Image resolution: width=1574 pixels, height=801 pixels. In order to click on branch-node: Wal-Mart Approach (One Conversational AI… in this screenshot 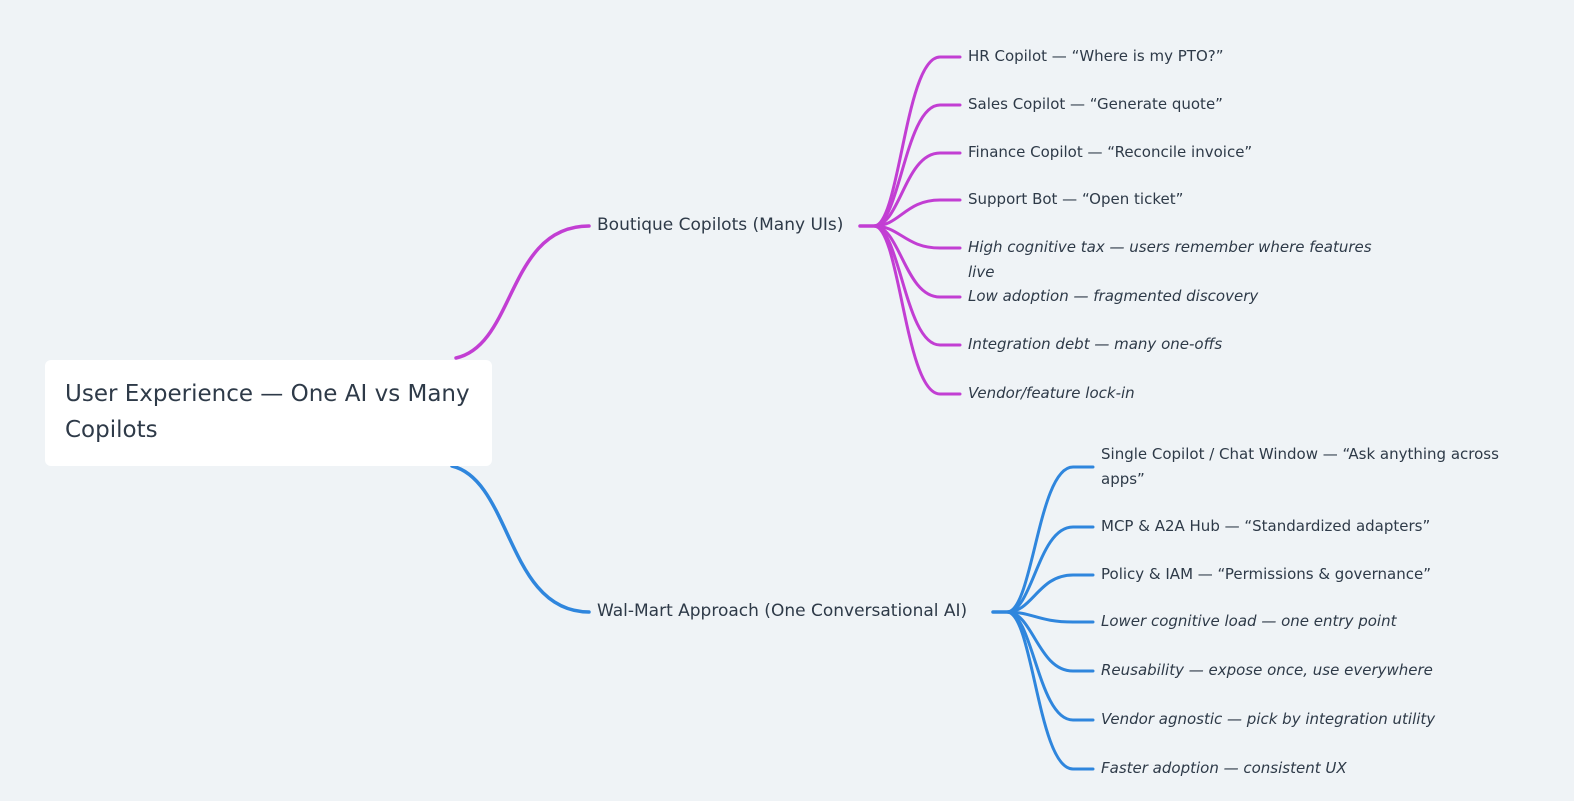, I will do `click(782, 611)`.